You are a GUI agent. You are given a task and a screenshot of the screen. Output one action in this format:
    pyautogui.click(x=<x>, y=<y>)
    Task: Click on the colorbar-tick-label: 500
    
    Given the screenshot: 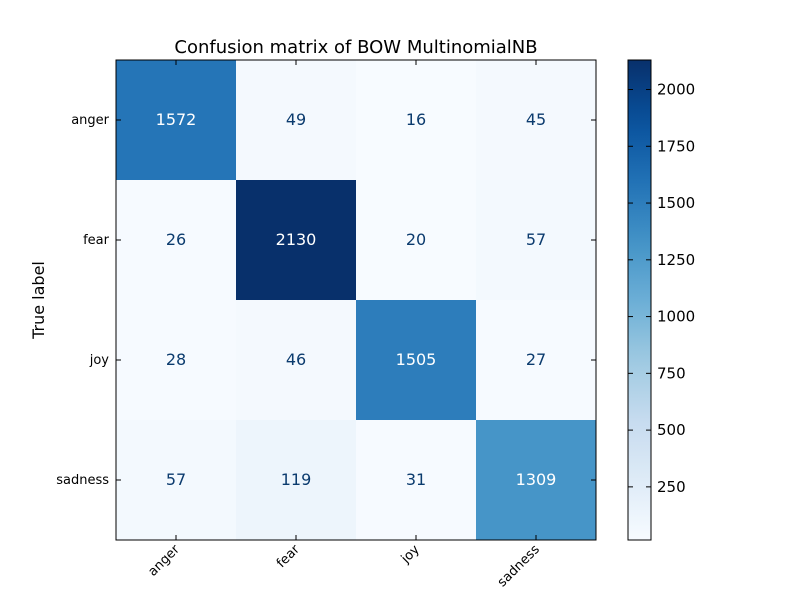 What is the action you would take?
    pyautogui.click(x=671, y=430)
    